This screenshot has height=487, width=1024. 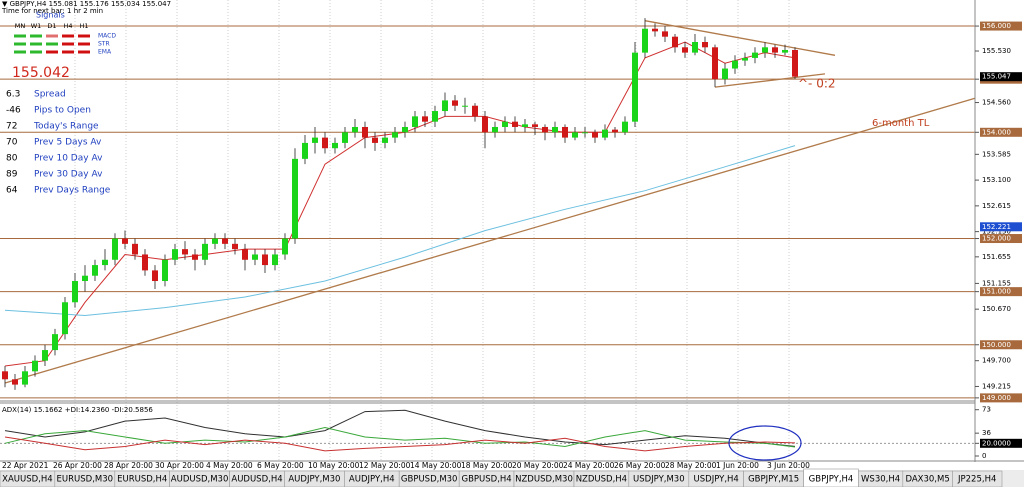 What do you see at coordinates (996, 345) in the screenshot?
I see `y-tick-label: 150.000` at bounding box center [996, 345].